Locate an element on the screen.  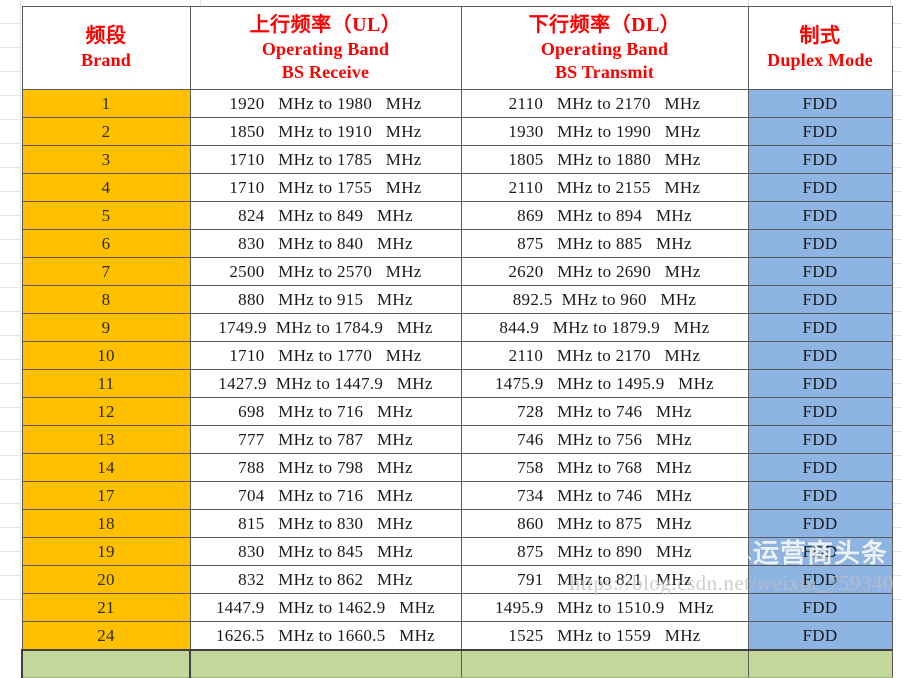
cell-uplink: 788 MHz to 798 MHz is located at coordinates (325, 467).